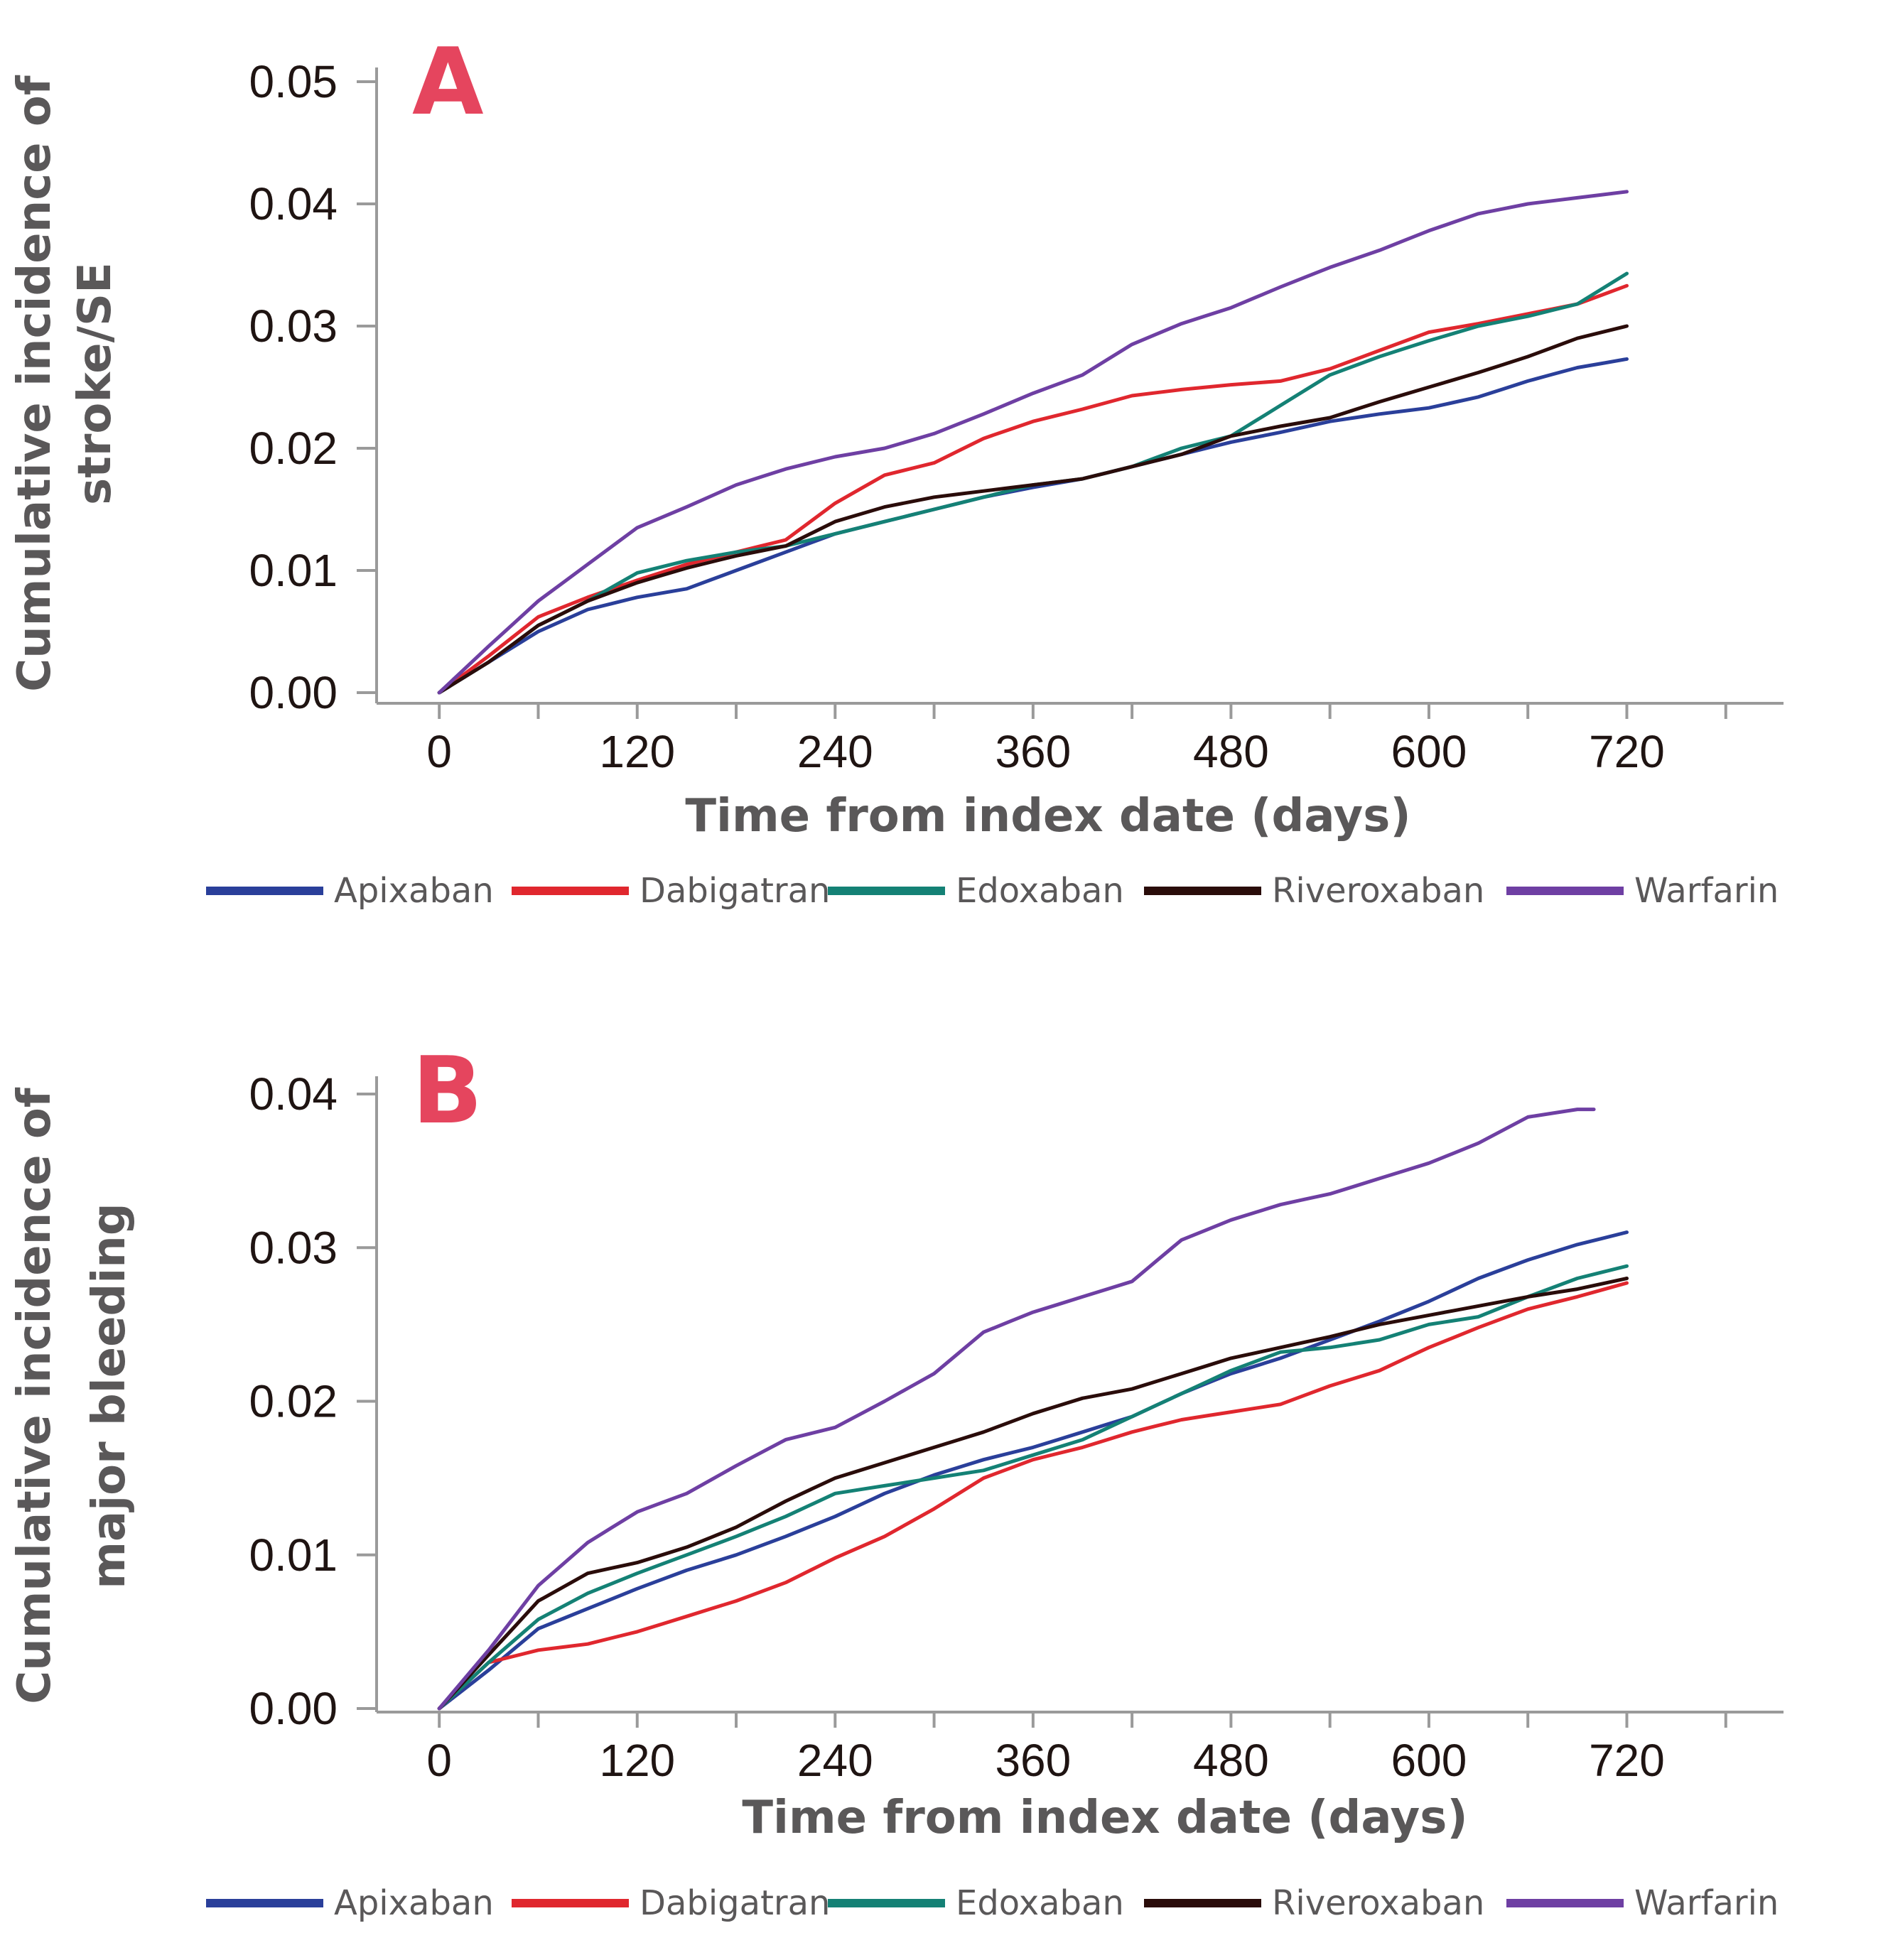 This screenshot has height=1960, width=1883. What do you see at coordinates (293, 81) in the screenshot?
I see `y-tick-label: 0.05` at bounding box center [293, 81].